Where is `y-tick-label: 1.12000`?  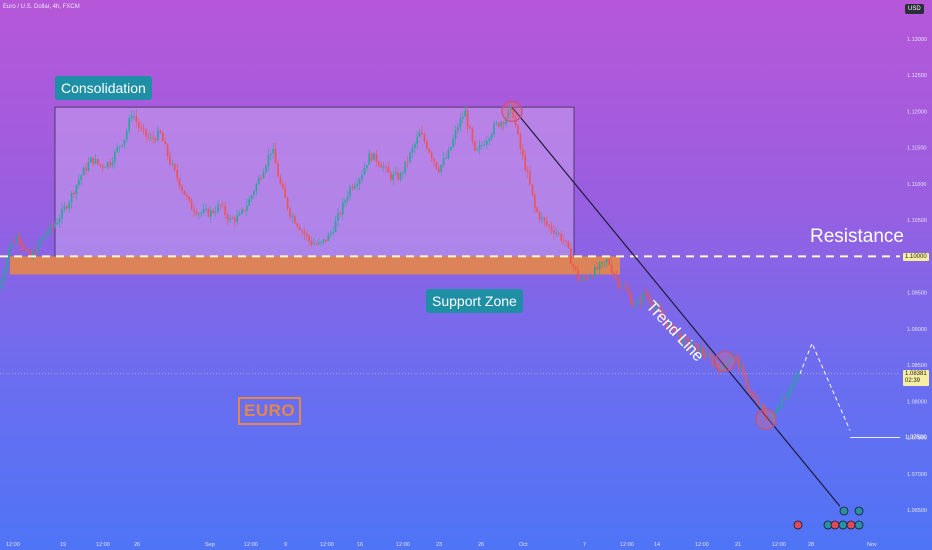 y-tick-label: 1.12000 is located at coordinates (917, 112).